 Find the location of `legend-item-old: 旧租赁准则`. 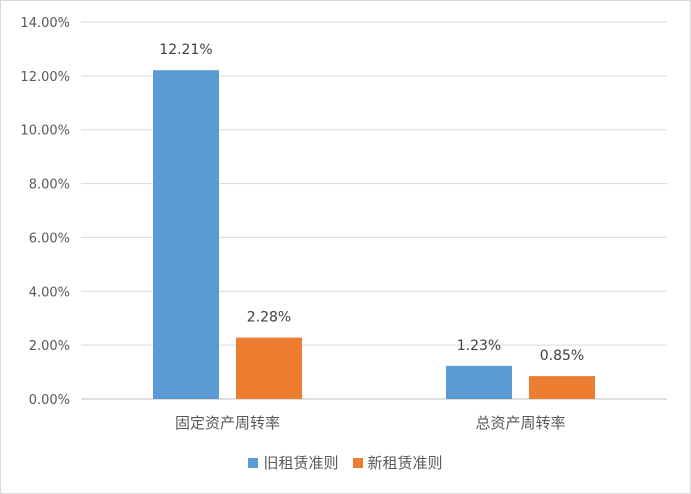

legend-item-old: 旧租赁准则 is located at coordinates (293, 462).